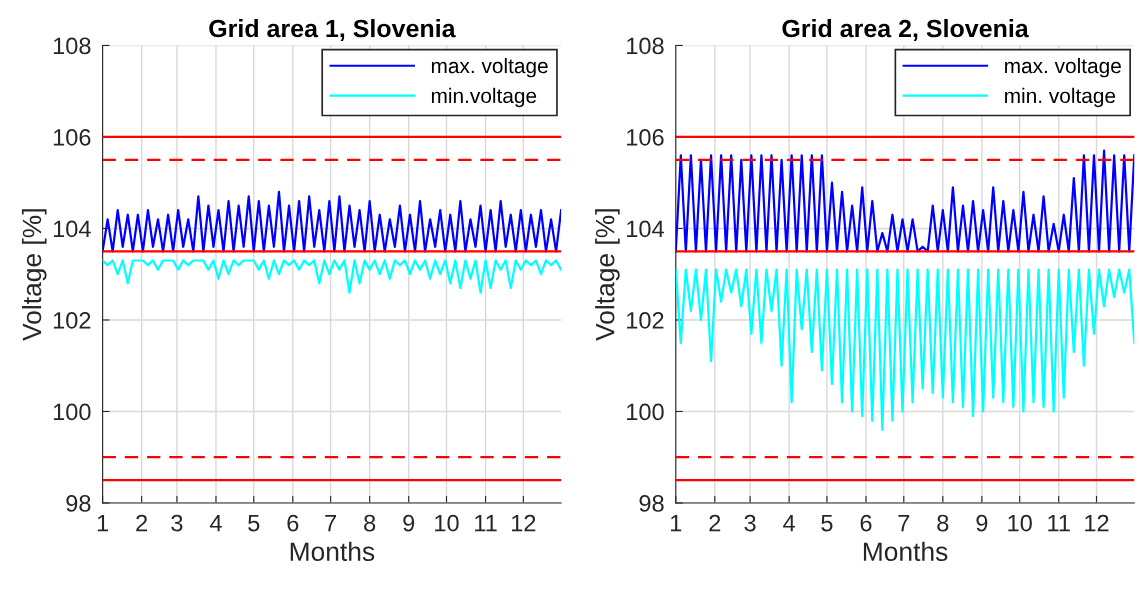  I want to click on legend-label: min.voltage, so click(484, 97).